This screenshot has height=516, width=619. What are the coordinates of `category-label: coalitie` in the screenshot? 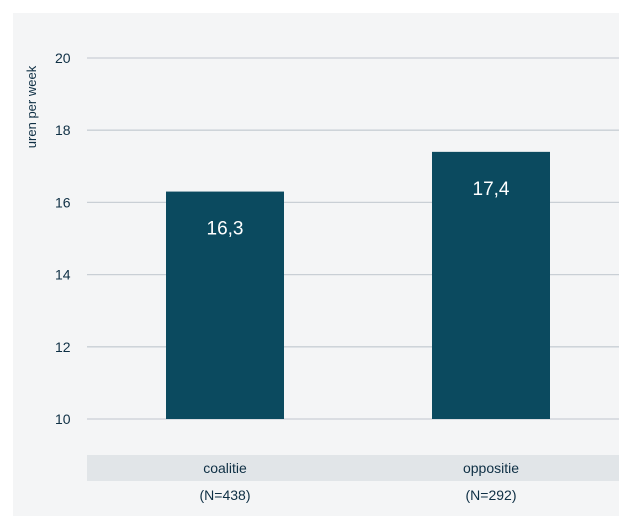 It's located at (225, 468).